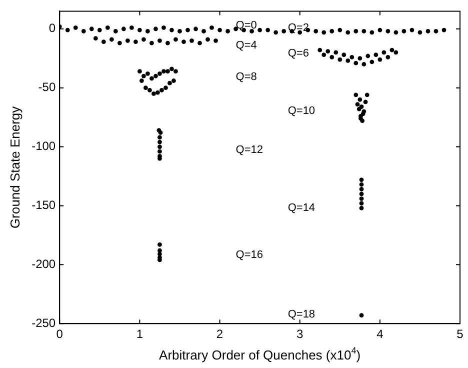 The height and width of the screenshot is (368, 468). Describe the element at coordinates (302, 111) in the screenshot. I see `annotation: Q=10` at that location.